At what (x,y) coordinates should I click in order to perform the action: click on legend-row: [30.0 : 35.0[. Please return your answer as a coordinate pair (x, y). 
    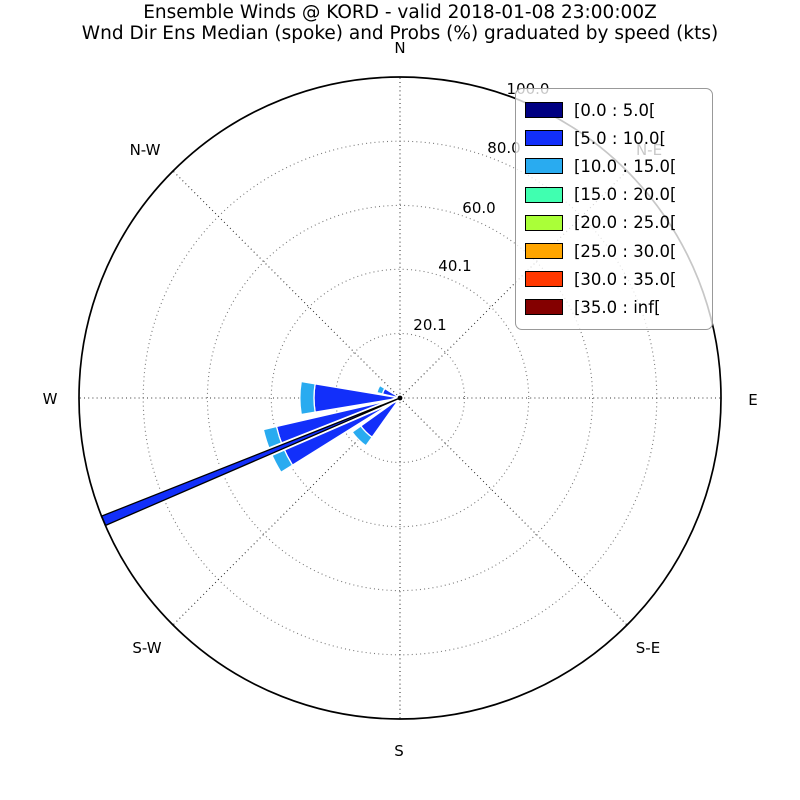
    Looking at the image, I should click on (614, 279).